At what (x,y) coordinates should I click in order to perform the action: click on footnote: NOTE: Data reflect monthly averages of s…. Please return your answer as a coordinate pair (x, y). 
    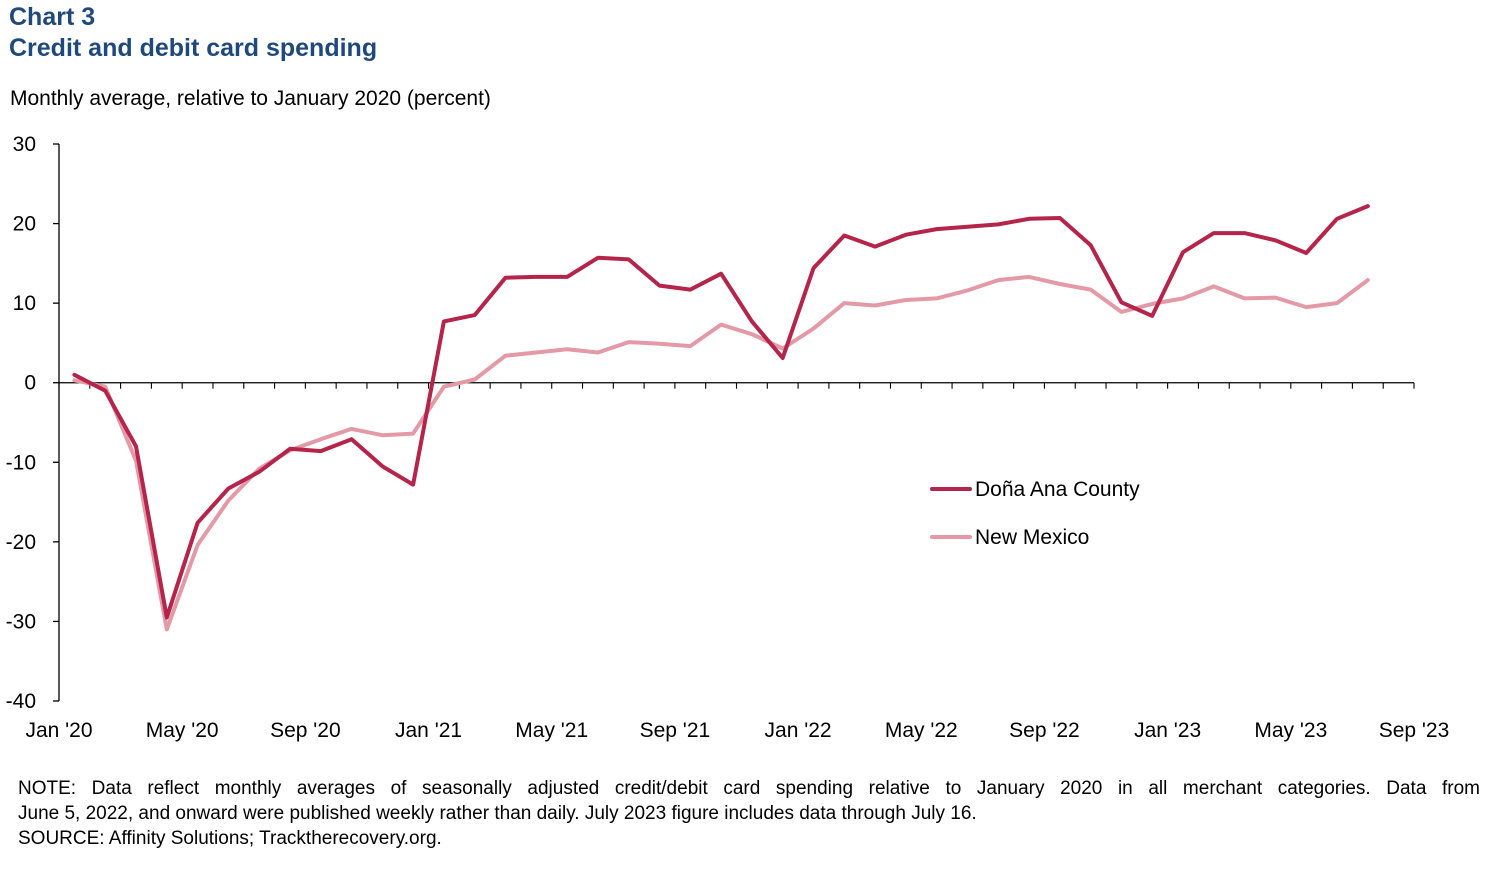
    Looking at the image, I should click on (749, 813).